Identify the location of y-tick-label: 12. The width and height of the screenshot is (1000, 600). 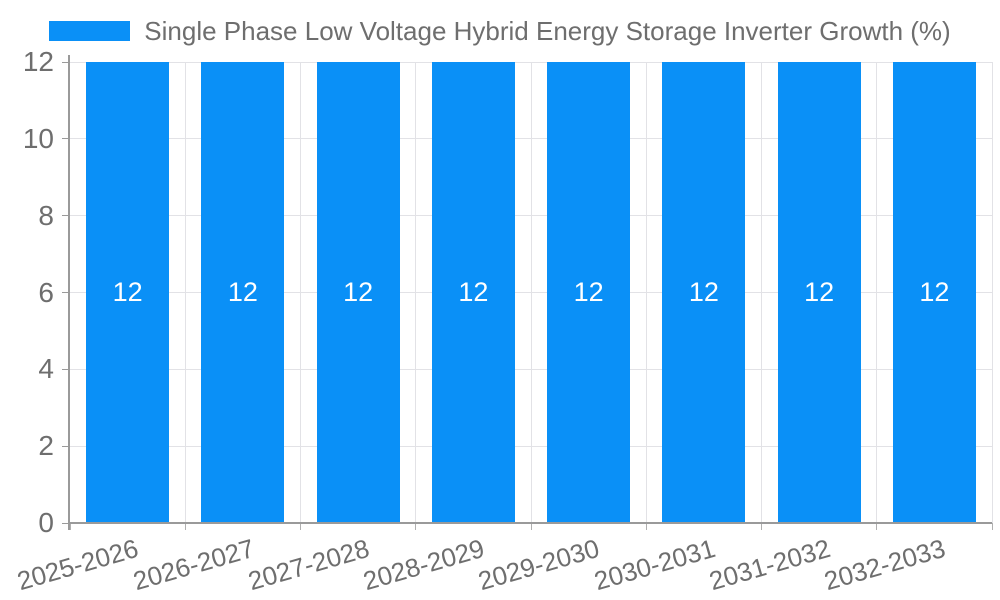
(38, 61).